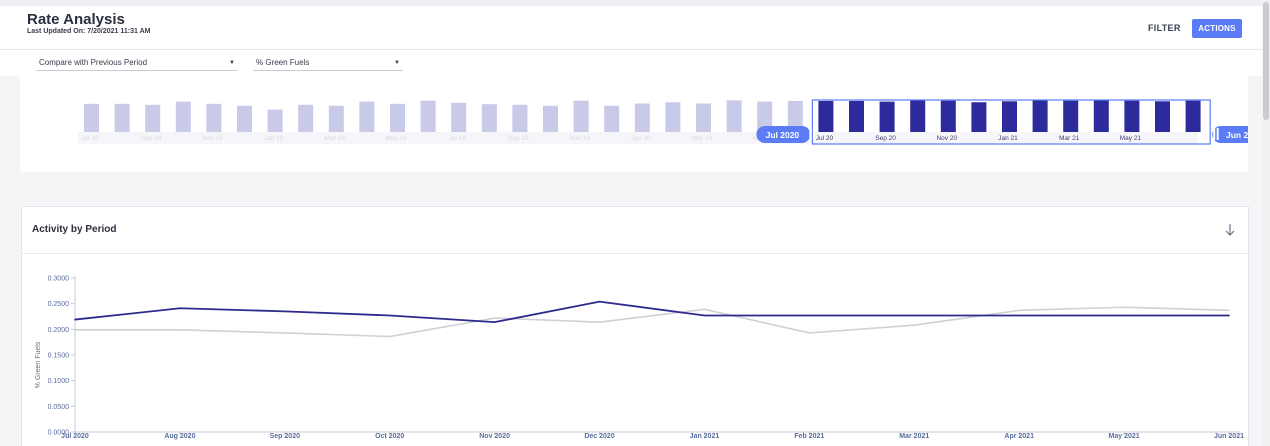 Image resolution: width=1270 pixels, height=446 pixels. I want to click on brush-tick-label: Mar 19, so click(335, 138).